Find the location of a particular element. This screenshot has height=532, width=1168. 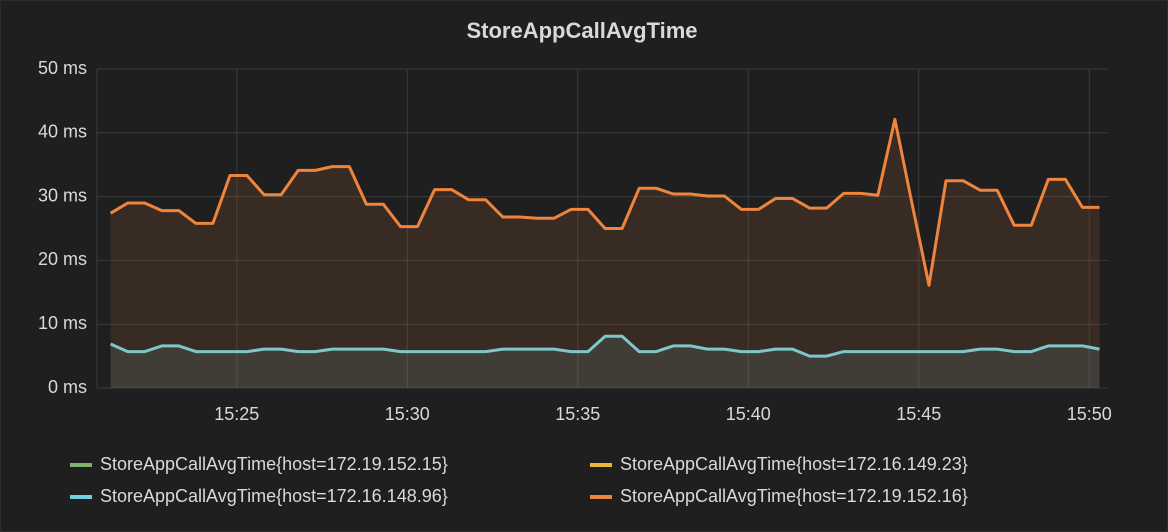

y-tick-label: 50 ms is located at coordinates (62, 68).